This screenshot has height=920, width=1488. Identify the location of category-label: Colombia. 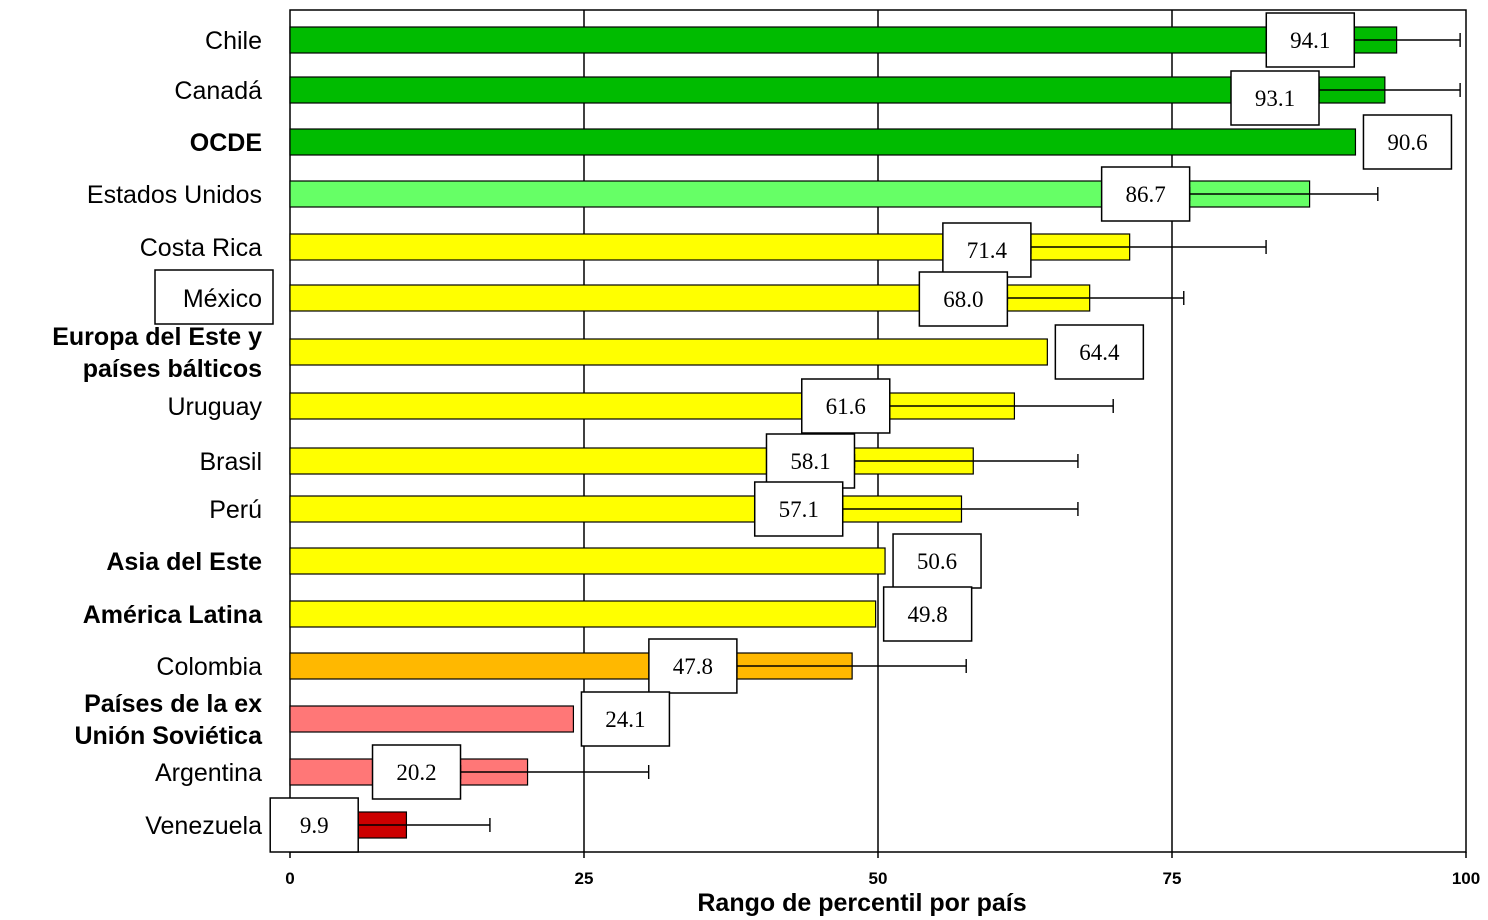
(209, 667).